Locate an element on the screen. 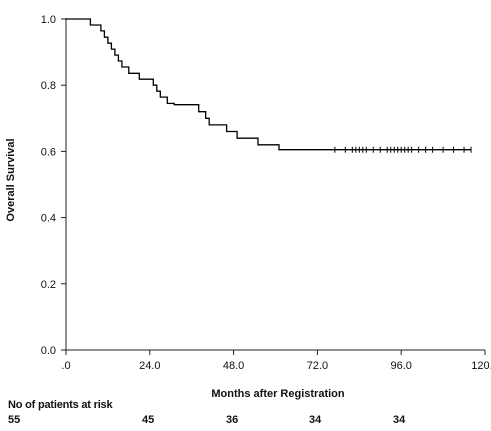 The width and height of the screenshot is (491, 431). y-tick-label: 0.0 is located at coordinates (48, 351).